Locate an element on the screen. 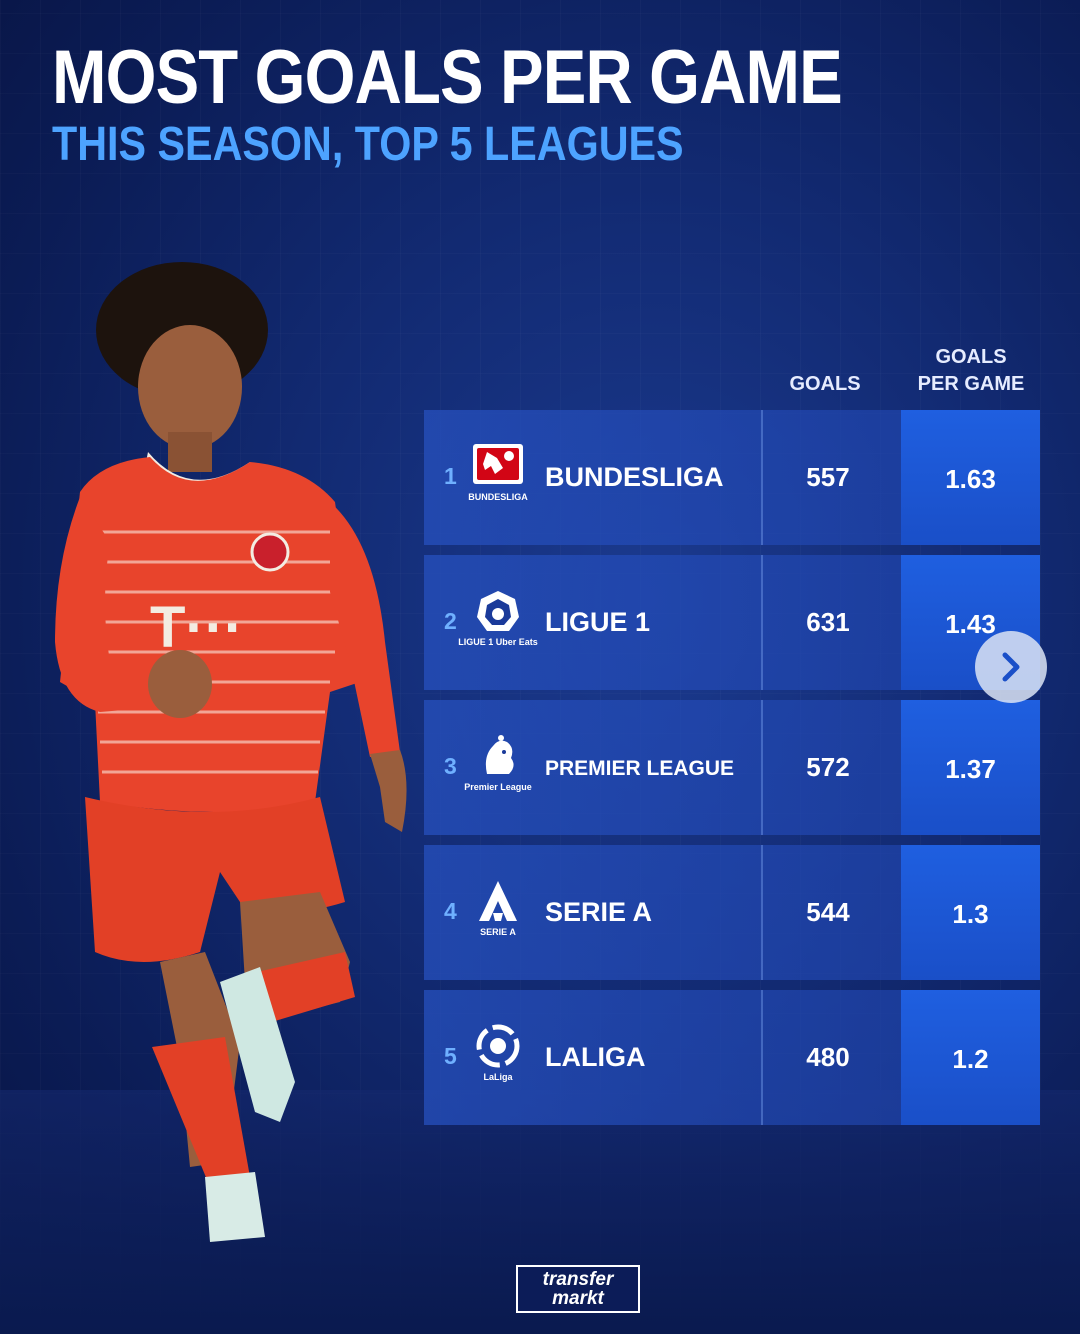 The image size is (1080, 1334). svg-text: T··· is located at coordinates (196, 627).